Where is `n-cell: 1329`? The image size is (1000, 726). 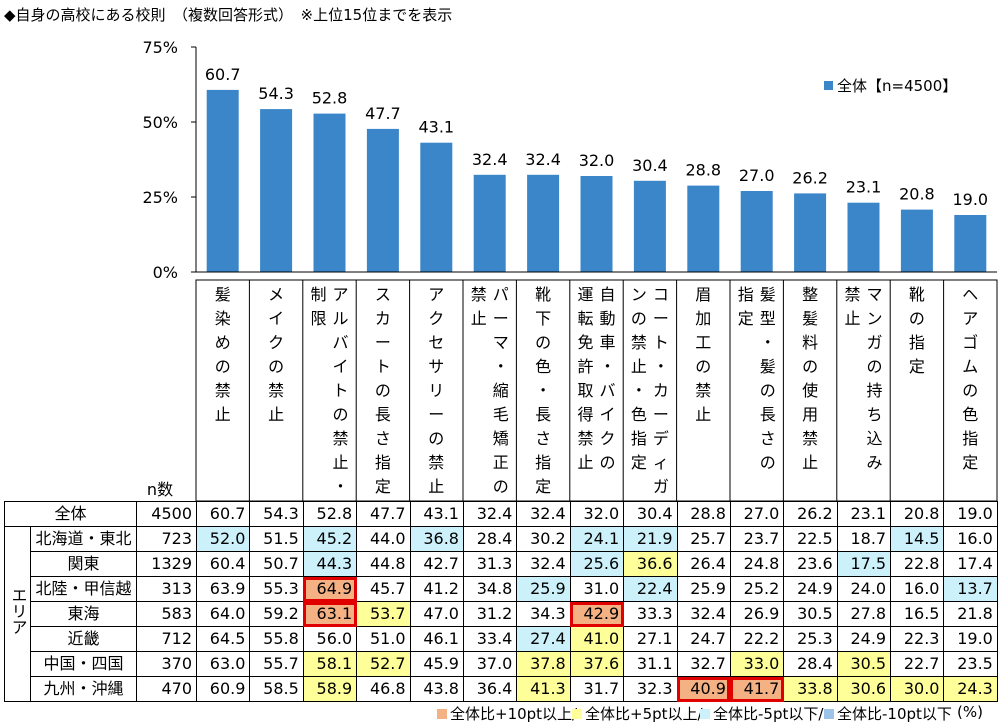
n-cell: 1329 is located at coordinates (166, 564).